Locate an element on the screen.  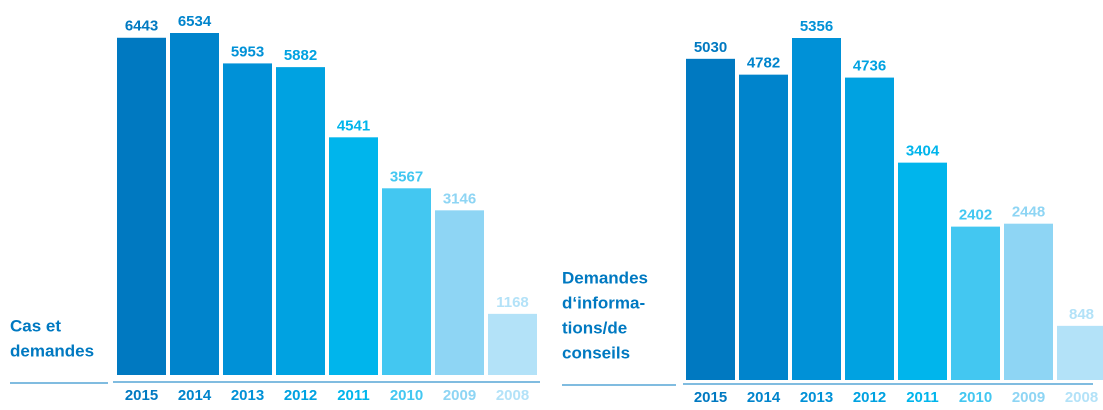
value-label: 3567 is located at coordinates (406, 176).